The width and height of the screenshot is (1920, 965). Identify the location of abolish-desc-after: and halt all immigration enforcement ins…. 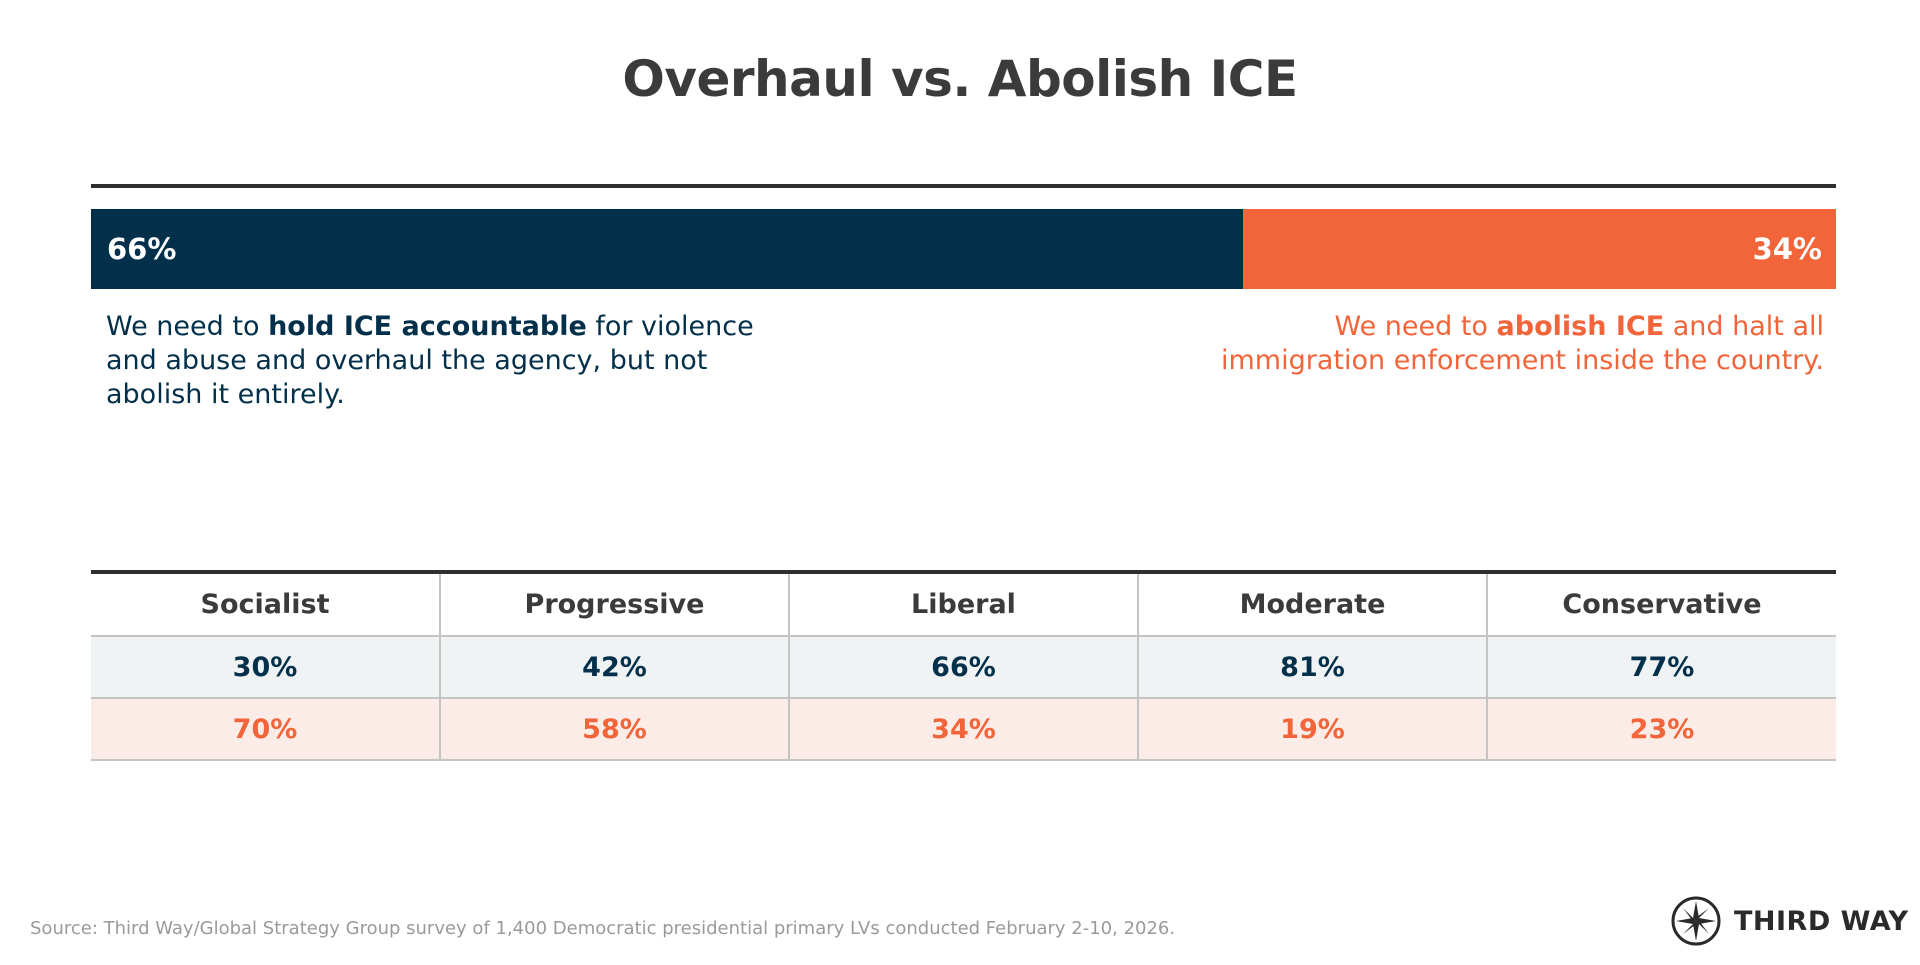
(1522, 343).